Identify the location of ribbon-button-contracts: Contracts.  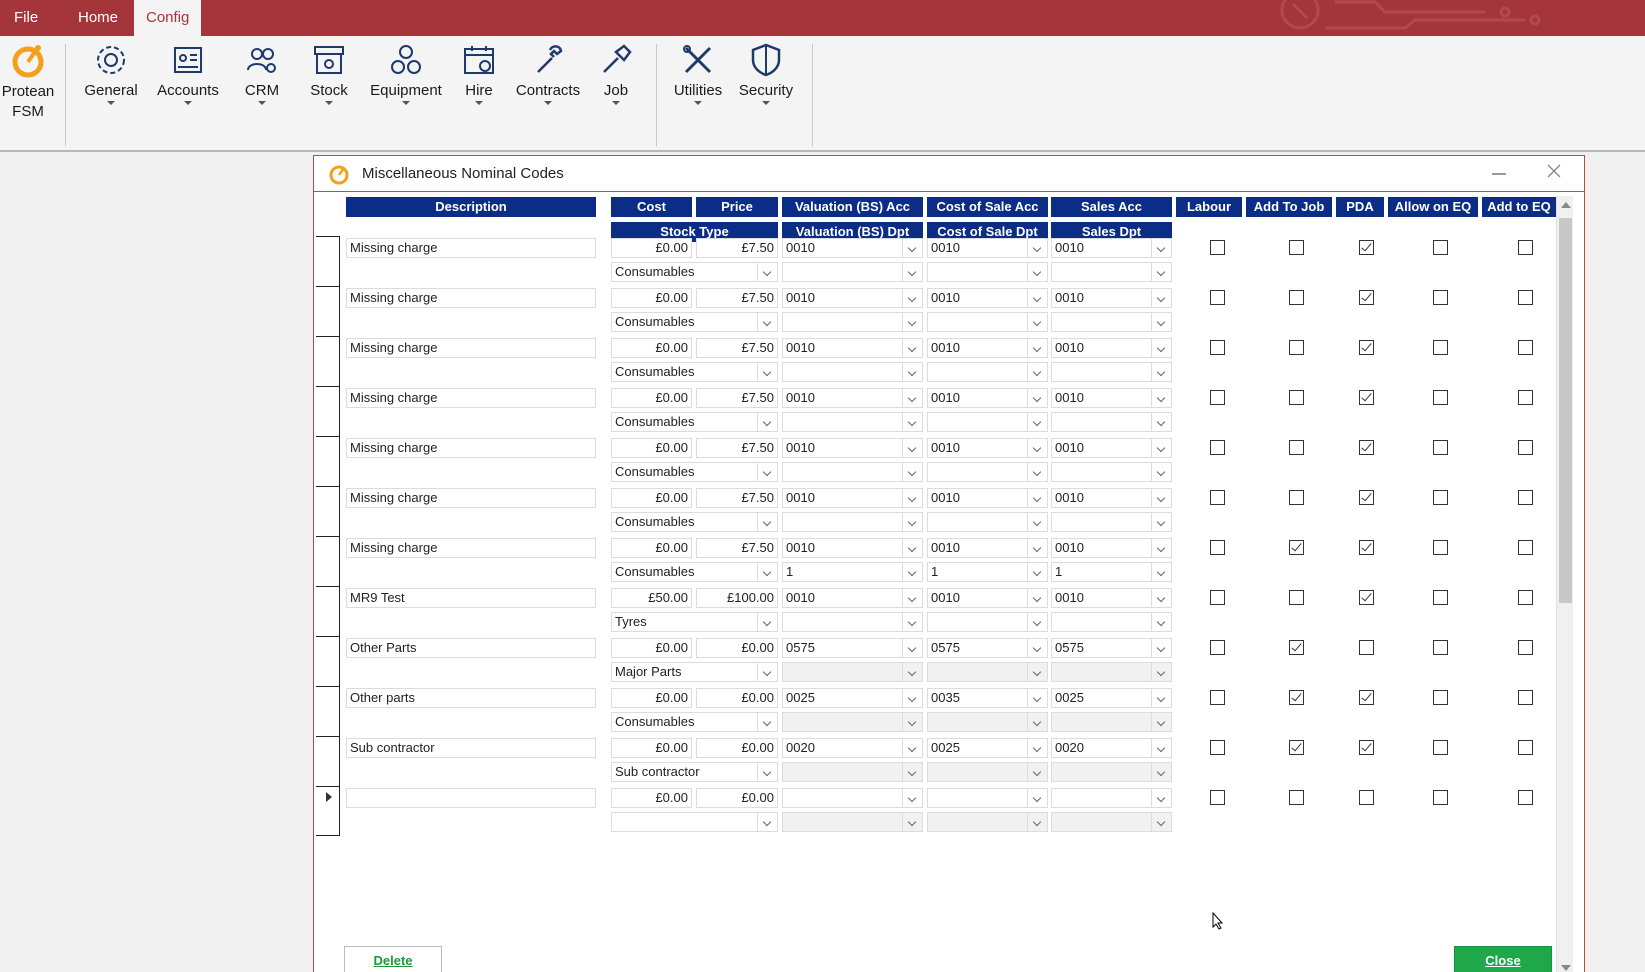
(548, 73).